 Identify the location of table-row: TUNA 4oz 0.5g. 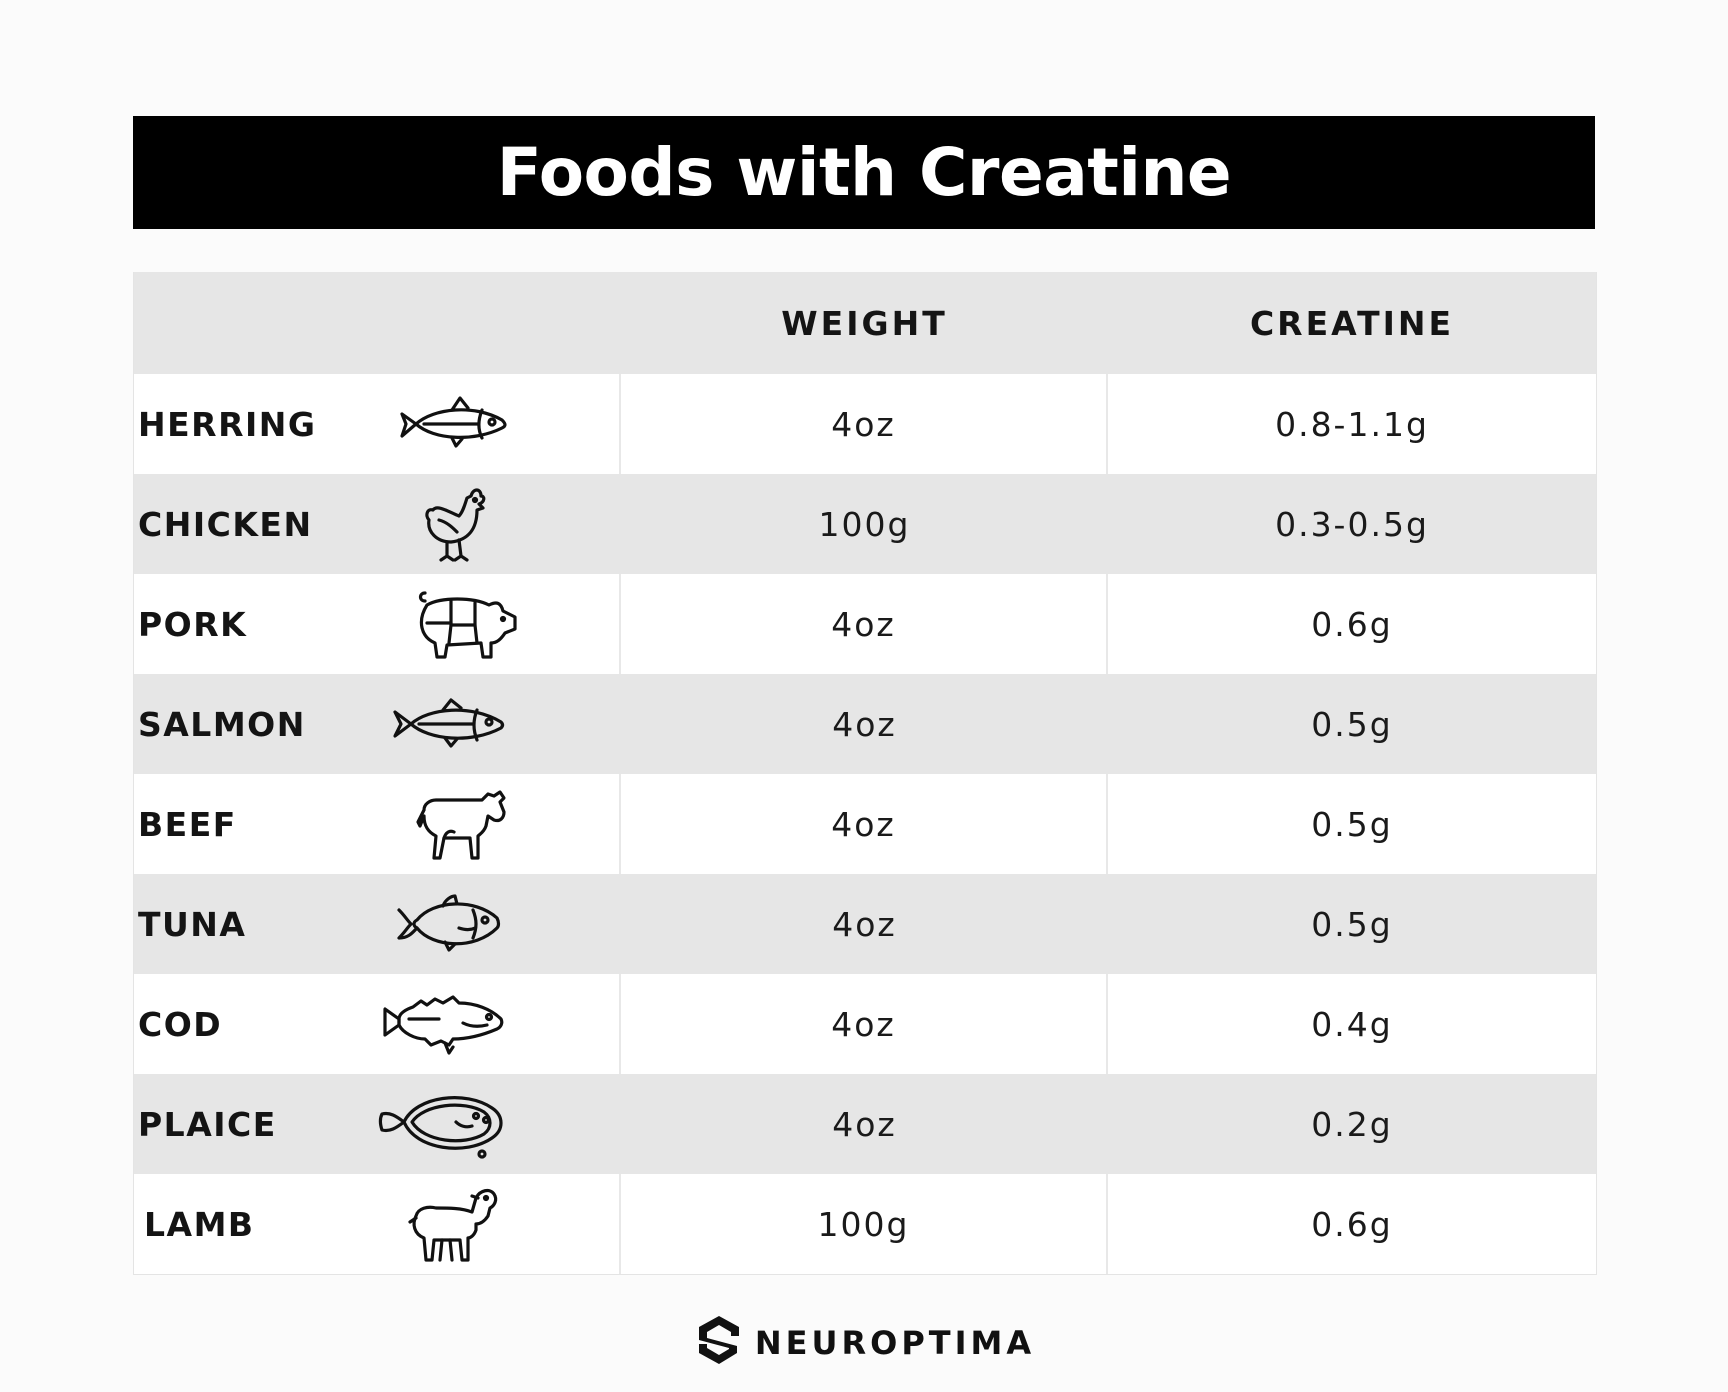
(865, 924).